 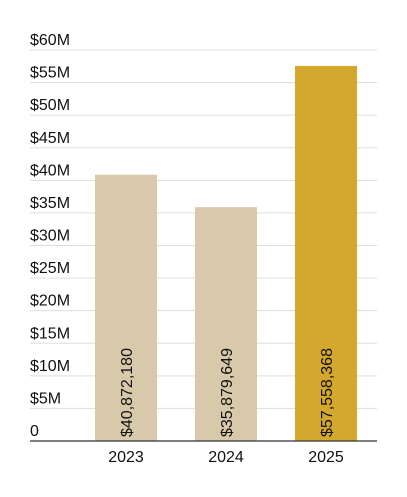 I want to click on y-tick-label: $25M, so click(x=50, y=268).